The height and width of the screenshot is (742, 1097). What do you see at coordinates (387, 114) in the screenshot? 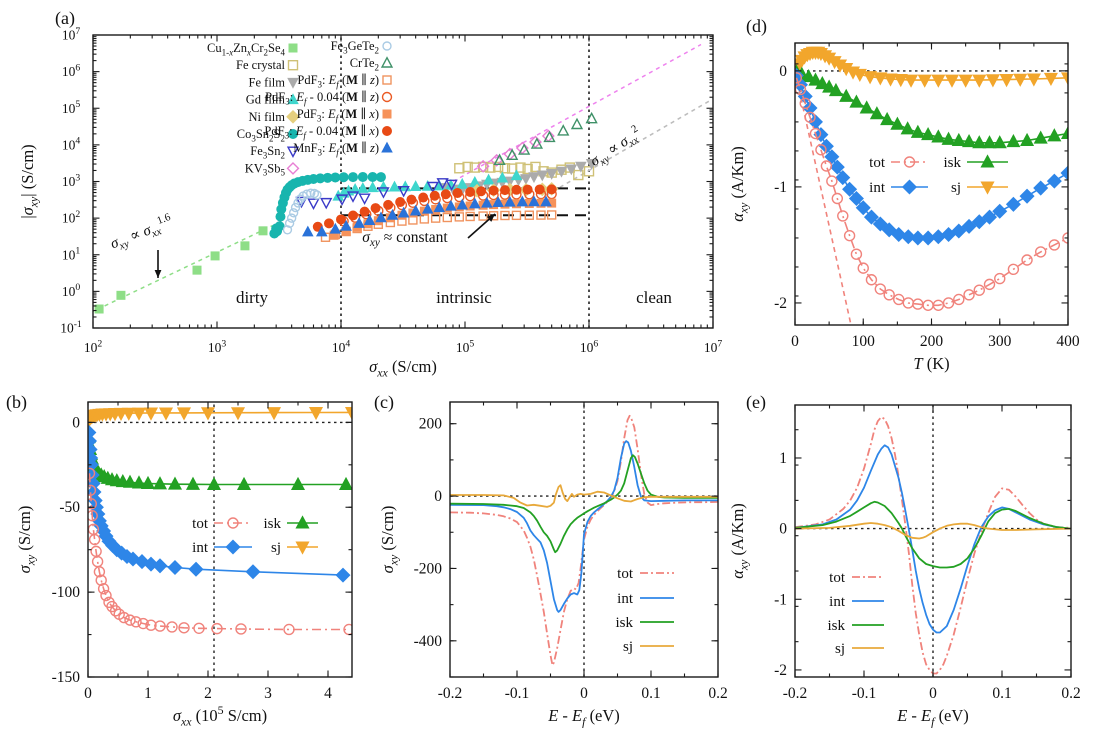
I see `legend-marker-pdf3x` at bounding box center [387, 114].